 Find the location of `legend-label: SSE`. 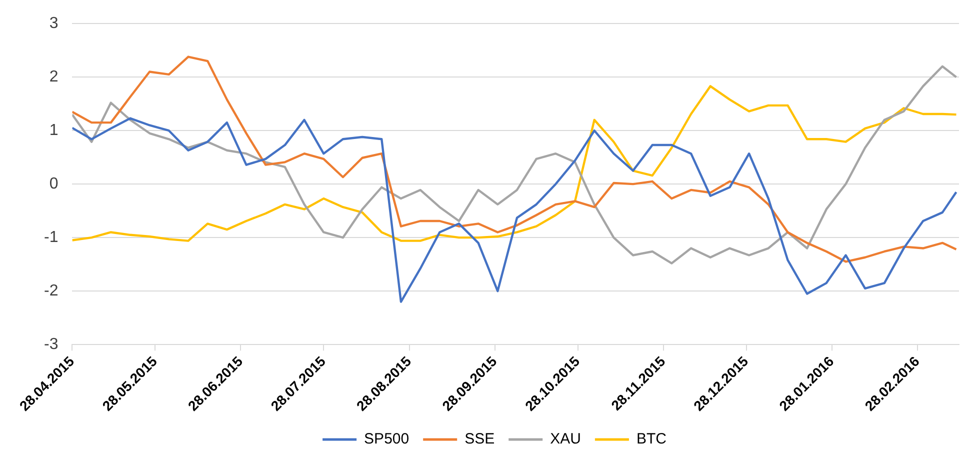

legend-label: SSE is located at coordinates (479, 439).